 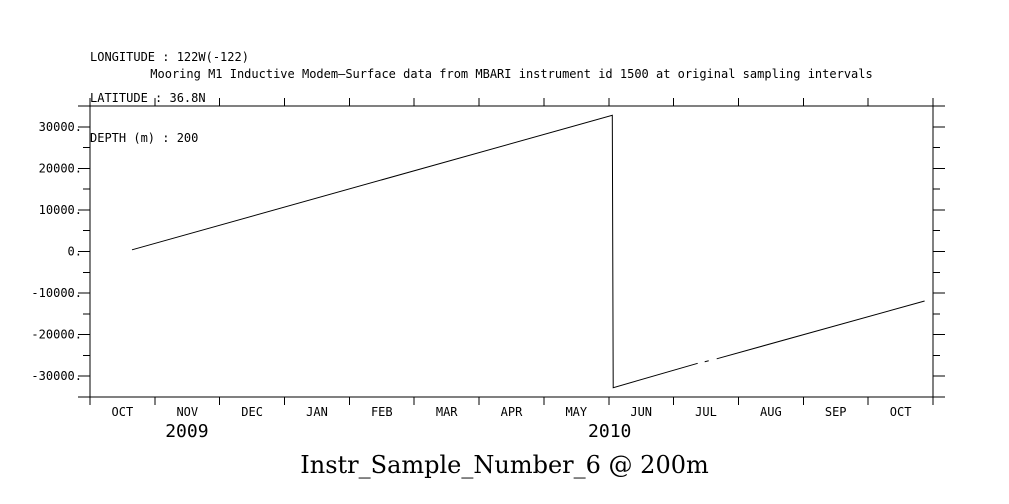 I want to click on x-month-label: NOV, so click(x=187, y=412).